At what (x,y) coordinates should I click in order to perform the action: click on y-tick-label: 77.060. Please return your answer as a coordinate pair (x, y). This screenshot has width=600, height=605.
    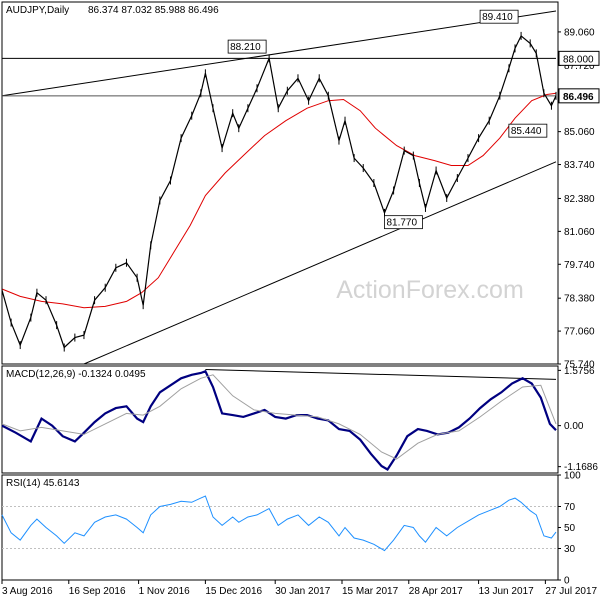
    Looking at the image, I should click on (579, 332).